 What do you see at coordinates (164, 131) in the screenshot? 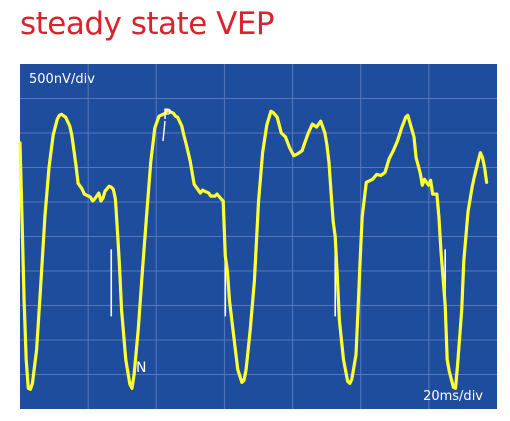
I see `p-peak-tick` at bounding box center [164, 131].